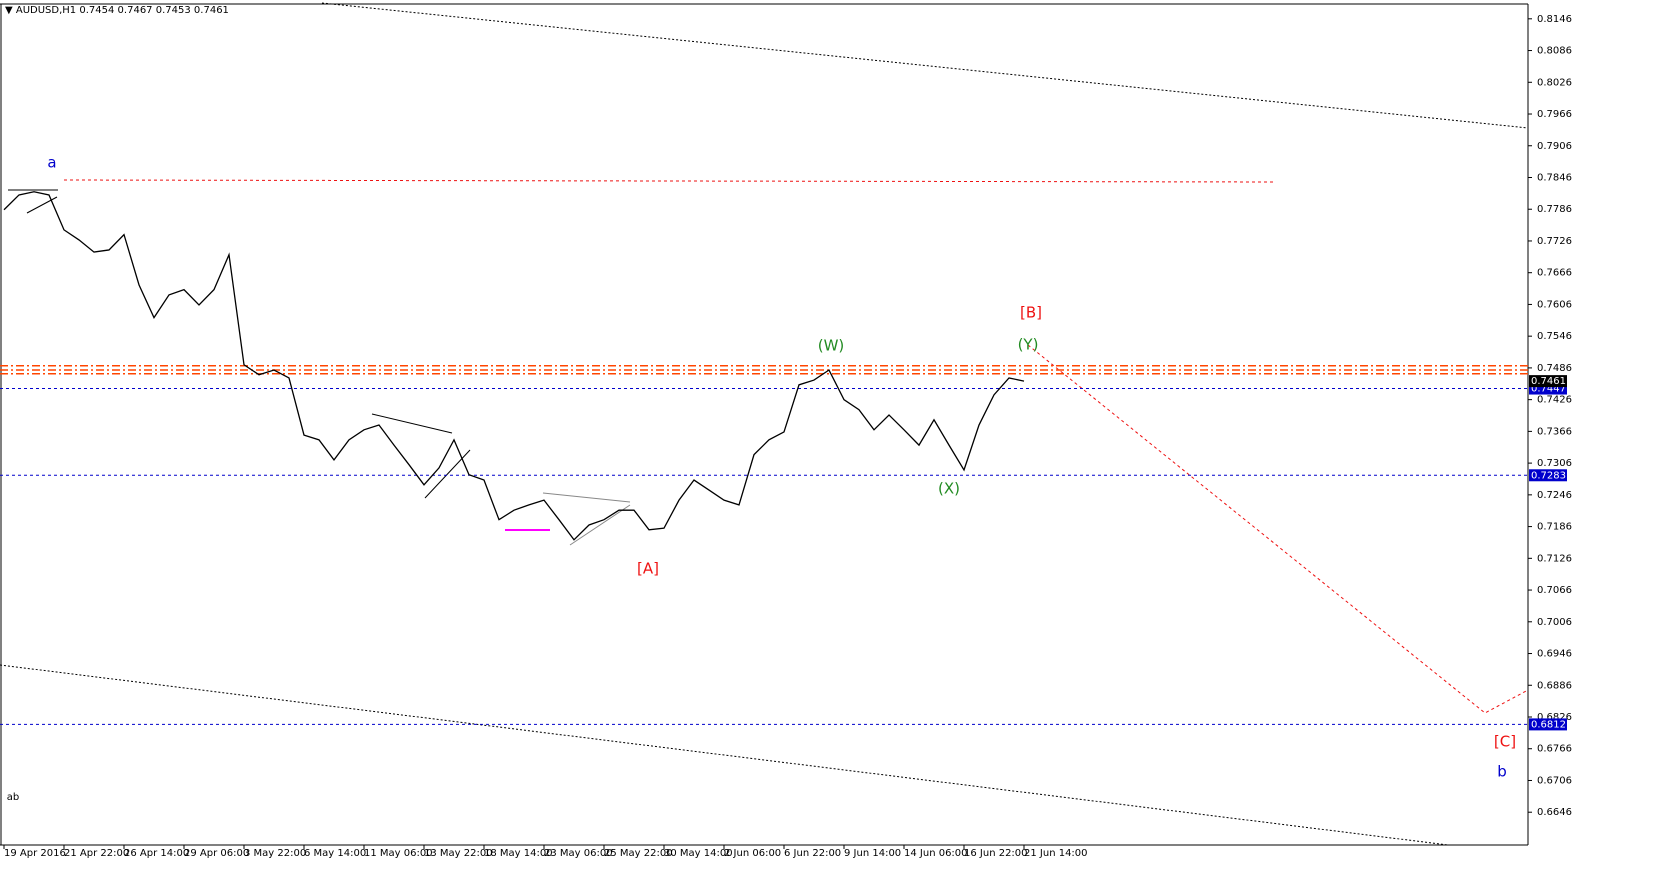  What do you see at coordinates (1554, 368) in the screenshot?
I see `y-tick-label: 0.7486` at bounding box center [1554, 368].